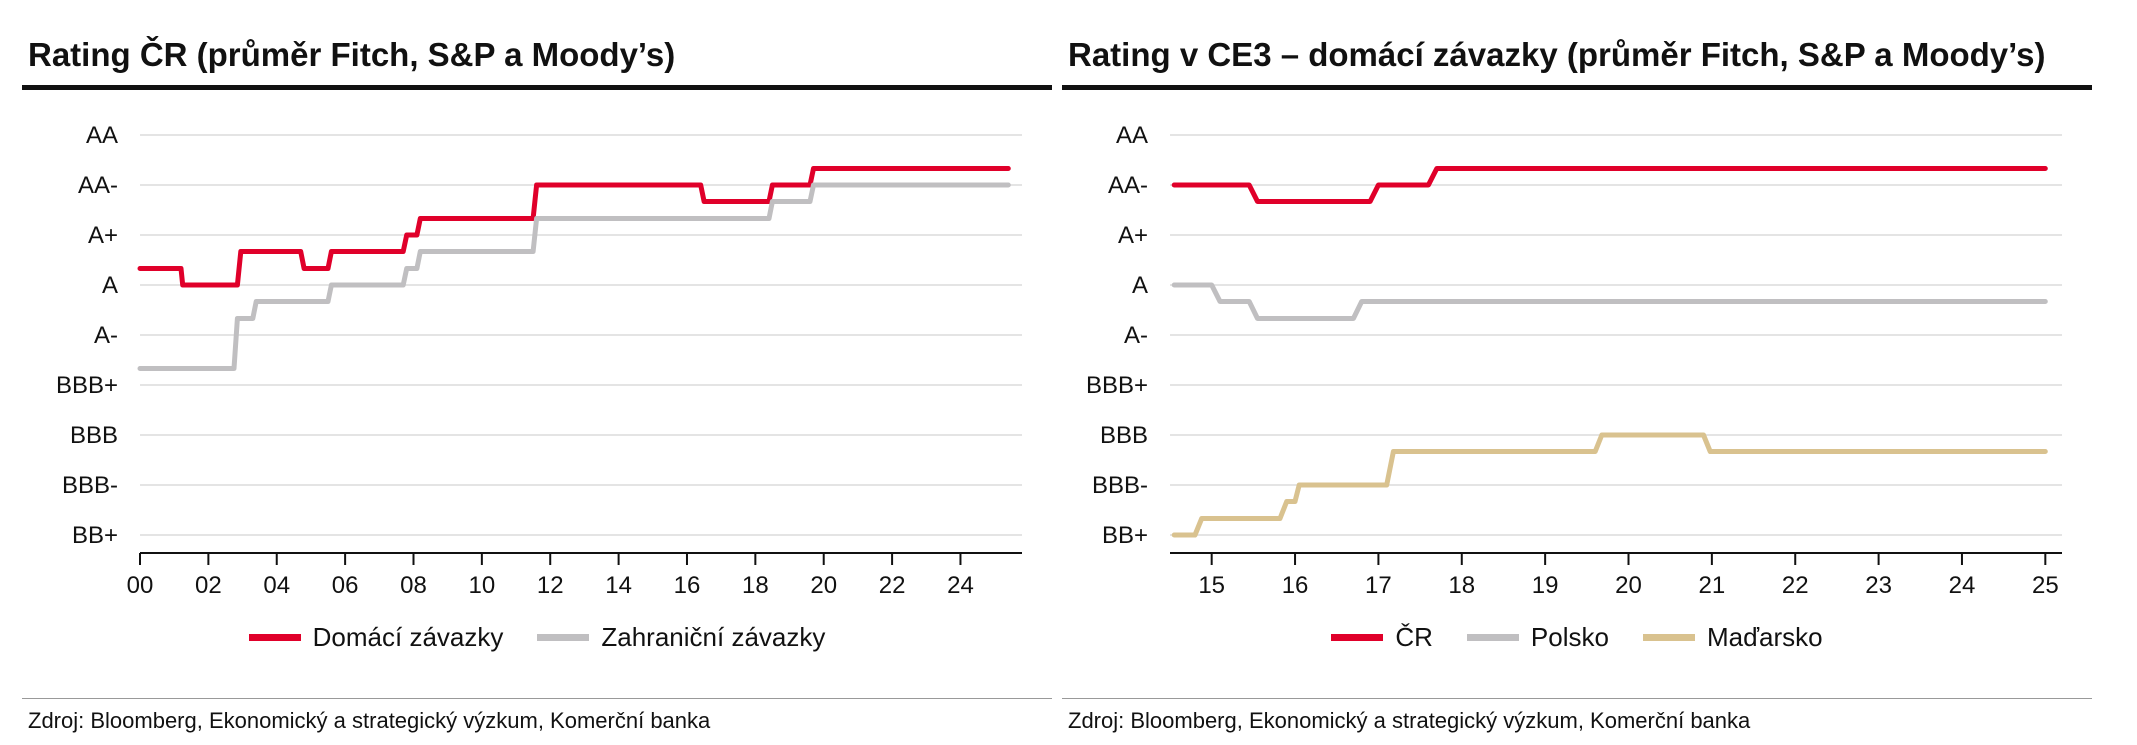 The image size is (2137, 745). Describe the element at coordinates (1211, 585) in the screenshot. I see `x-tick-label: 15` at that location.